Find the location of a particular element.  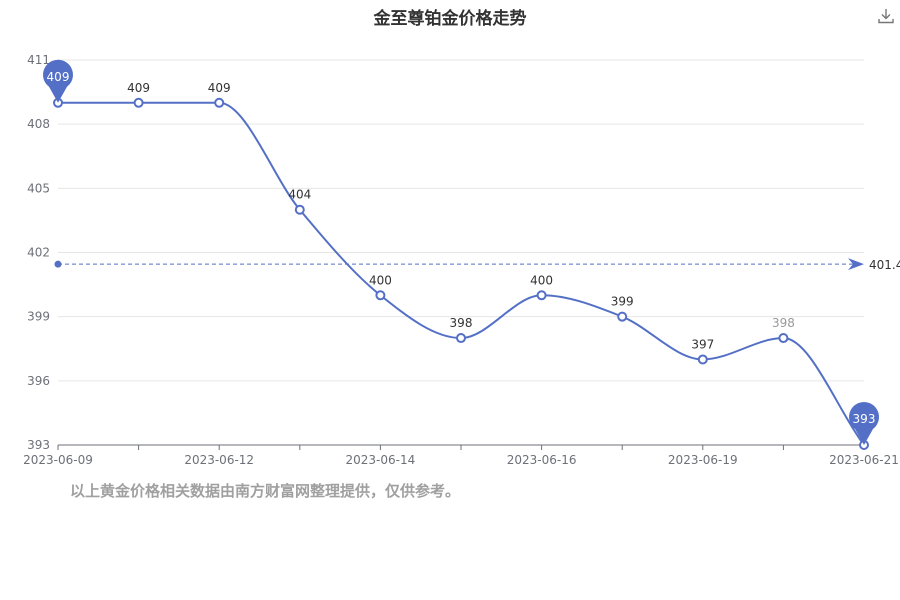

mark-point-pin-min is located at coordinates (864, 423).